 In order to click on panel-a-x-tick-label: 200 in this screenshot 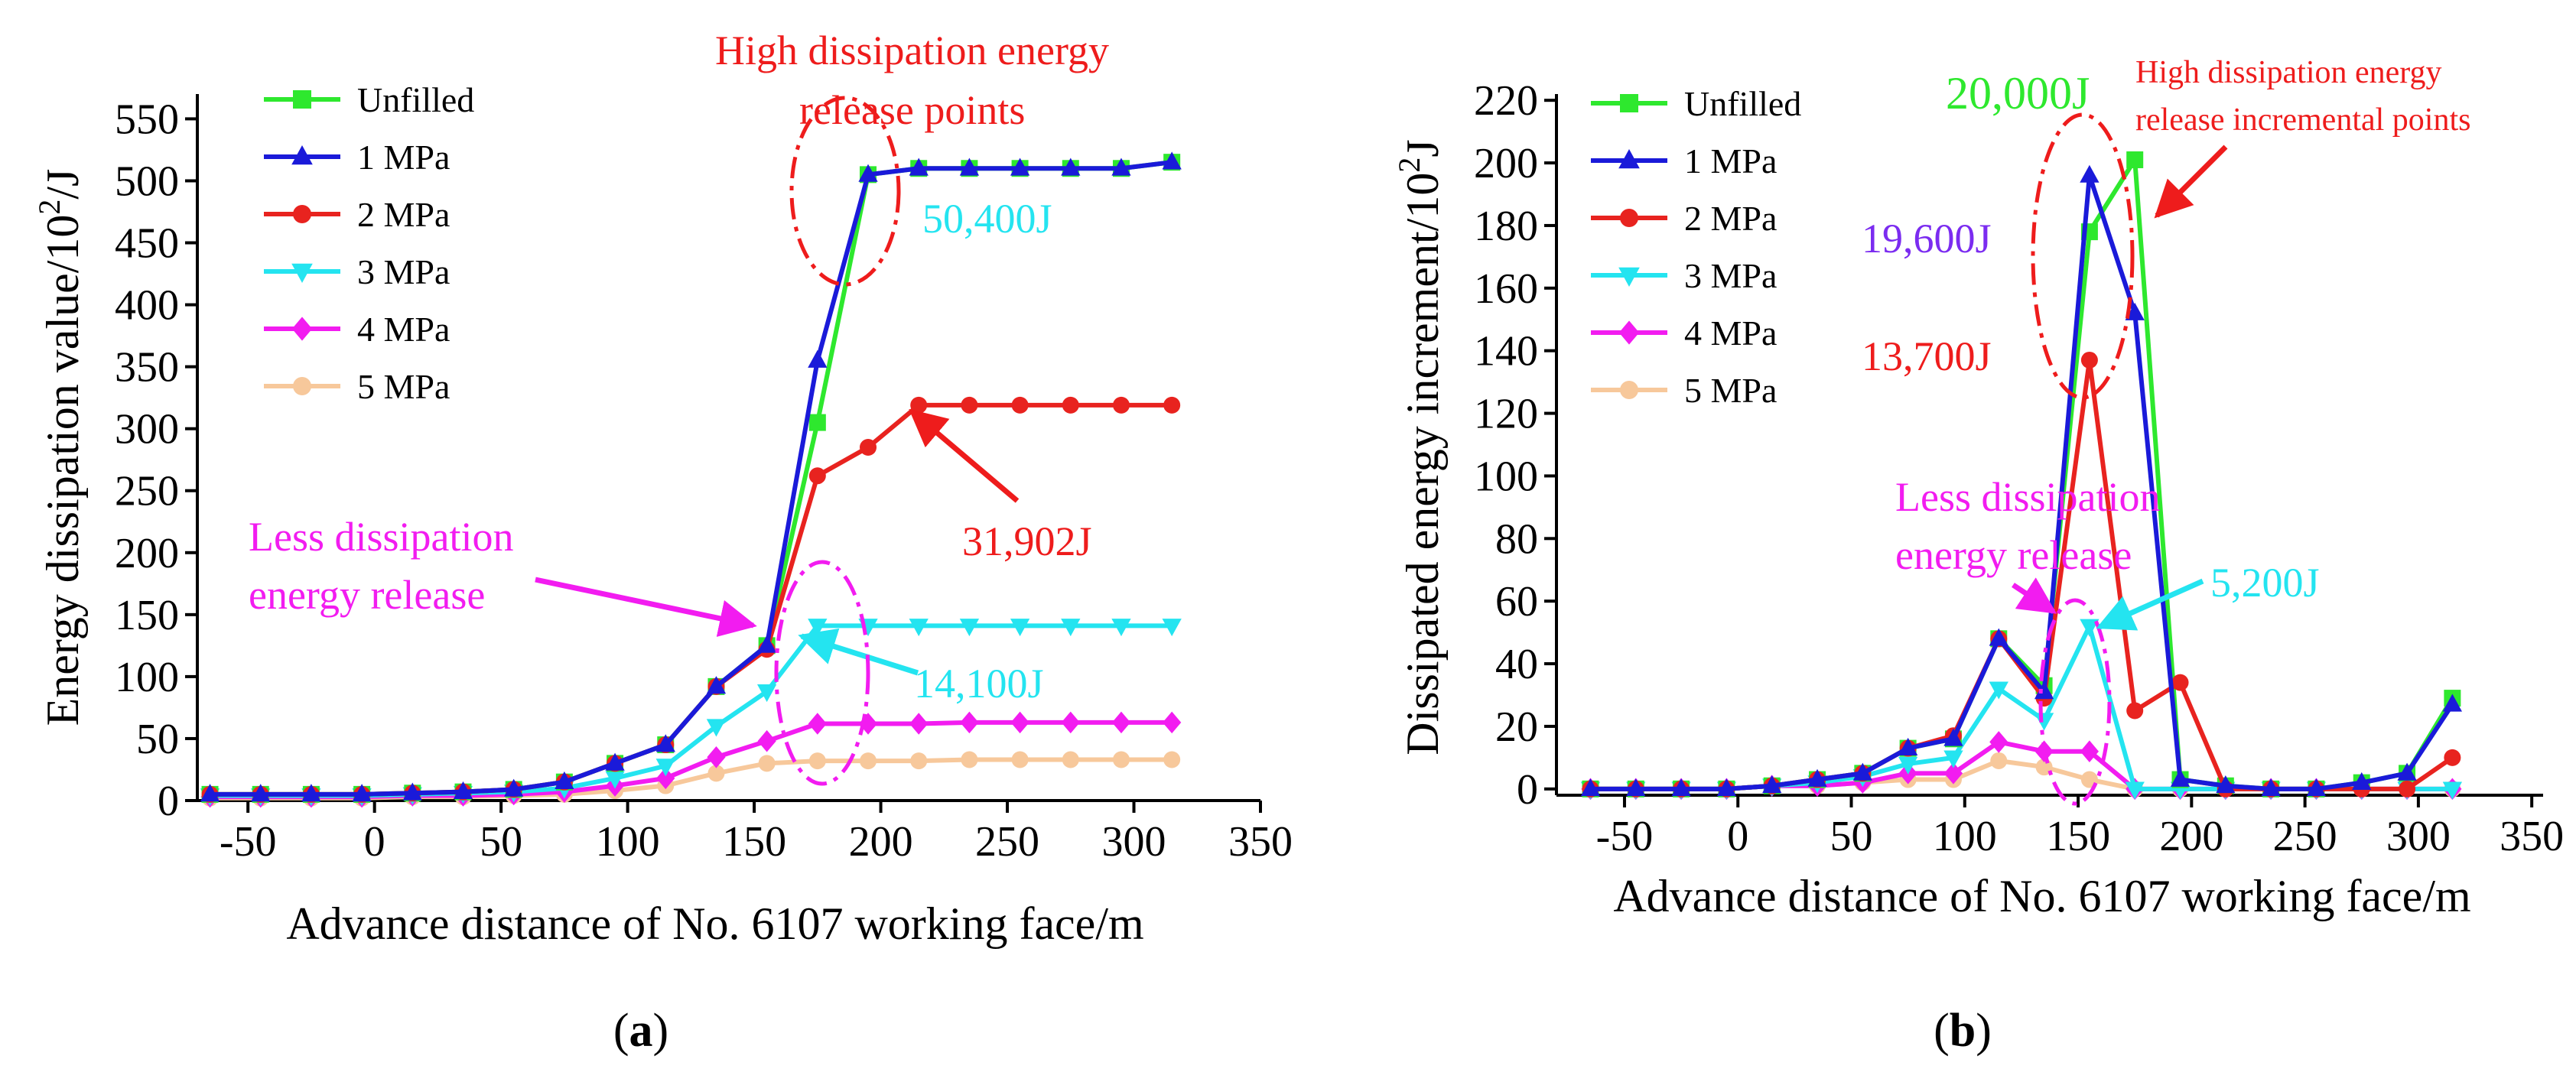, I will do `click(881, 842)`.